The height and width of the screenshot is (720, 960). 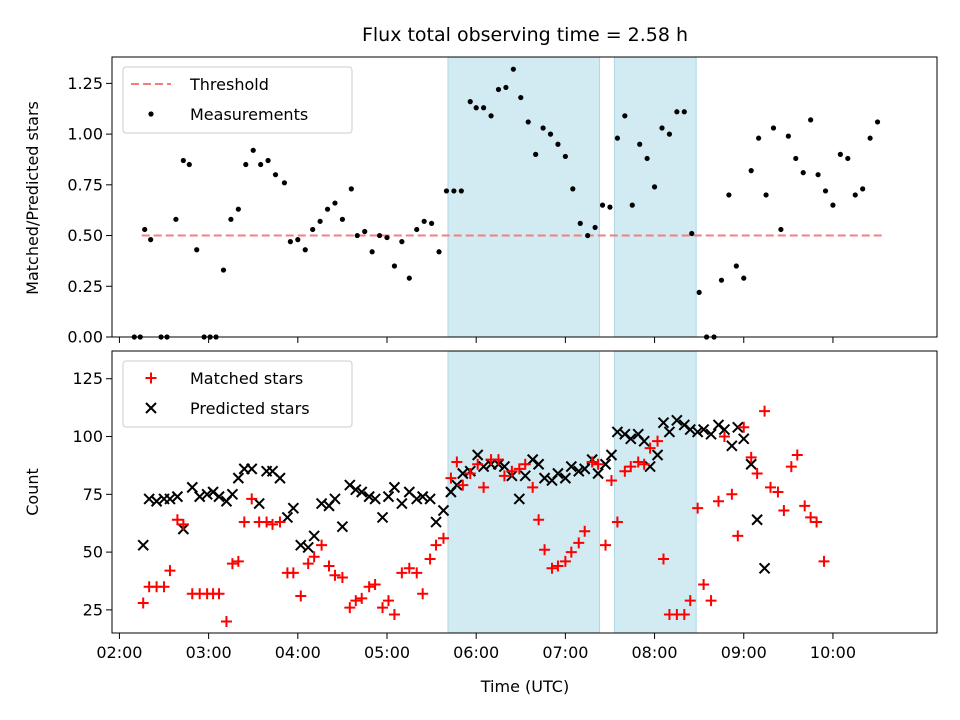 I want to click on x-tick-label: 06:00, so click(x=476, y=652).